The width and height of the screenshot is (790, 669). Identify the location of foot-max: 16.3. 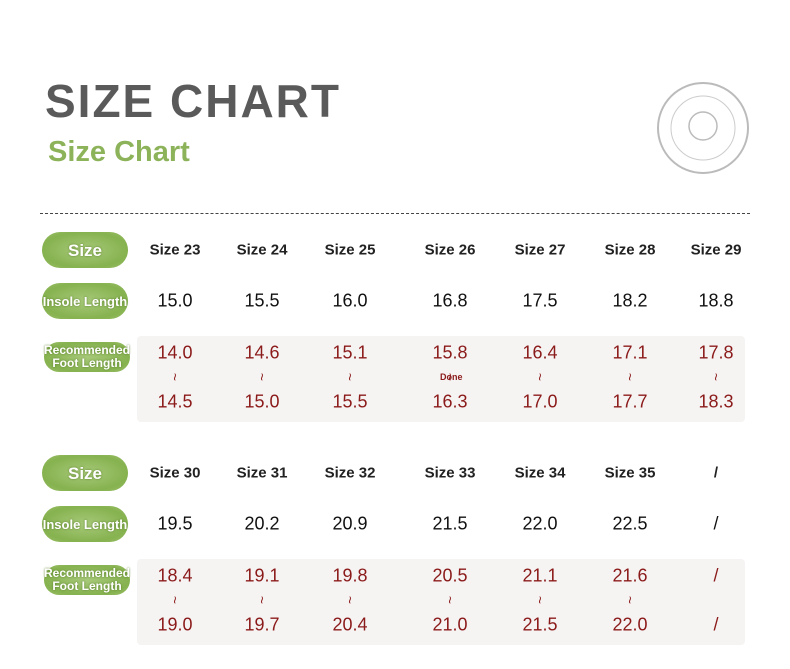
(450, 401).